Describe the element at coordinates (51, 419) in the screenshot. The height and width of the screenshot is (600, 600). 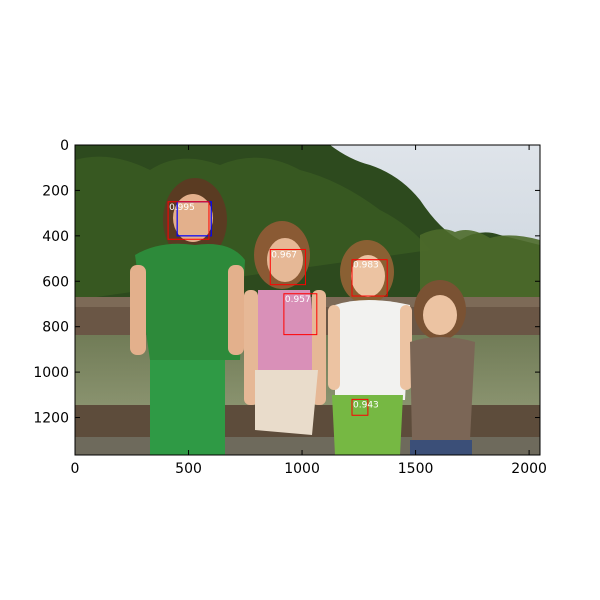
I see `y-tick-label: 1200` at that location.